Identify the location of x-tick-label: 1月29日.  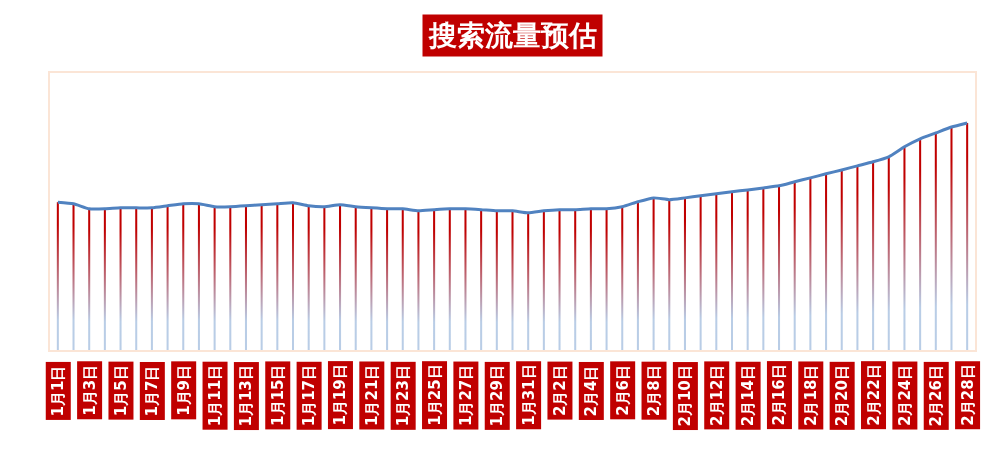
(497, 396).